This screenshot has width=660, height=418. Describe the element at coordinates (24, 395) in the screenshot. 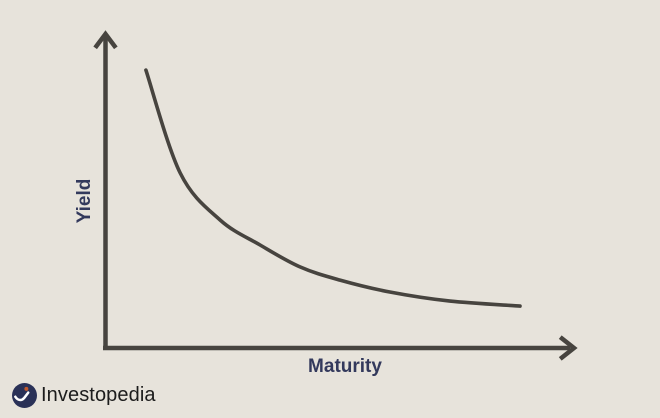

I see `investopedia-logo-icon` at that location.